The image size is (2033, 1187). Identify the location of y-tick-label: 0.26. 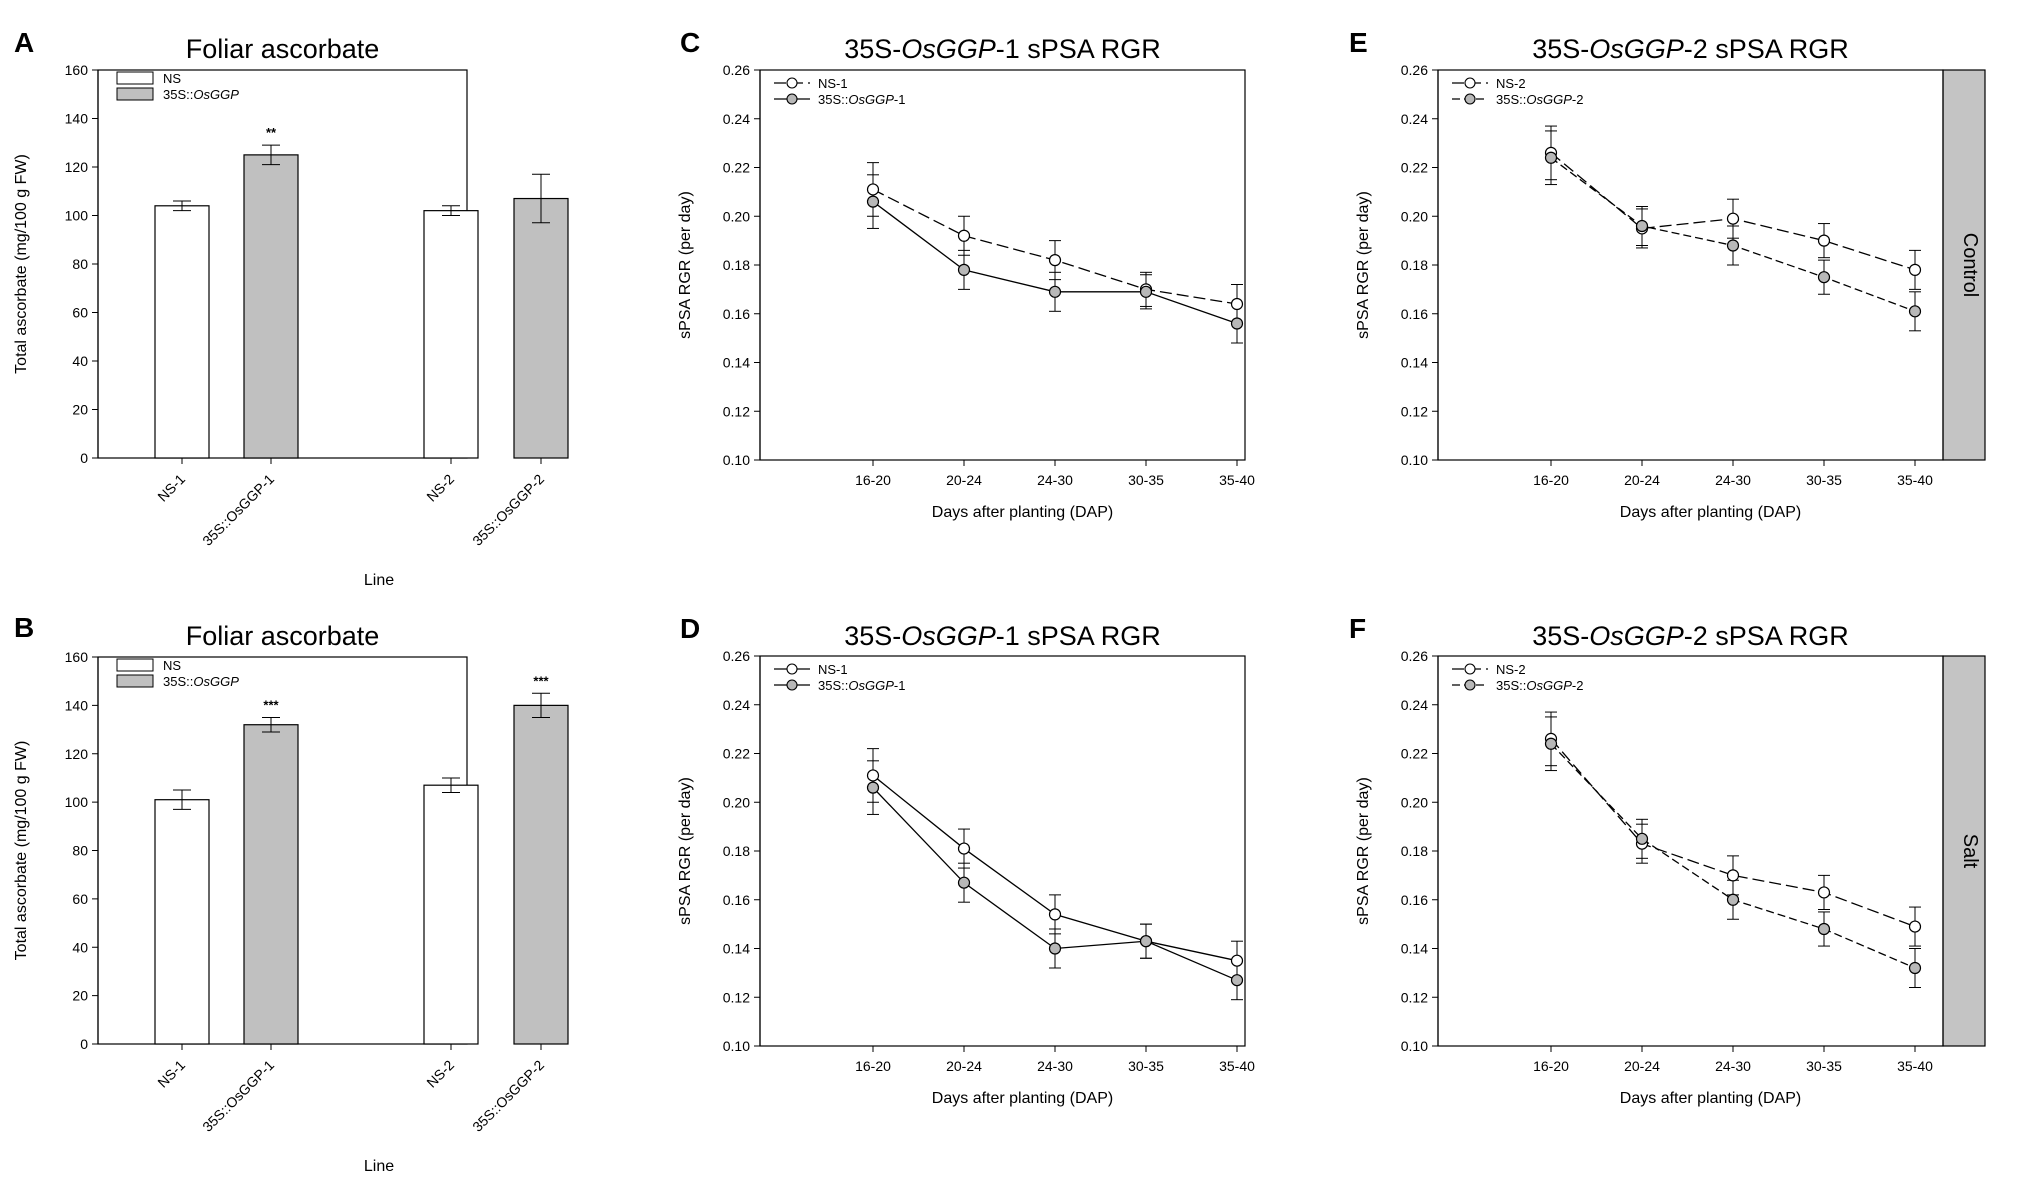
(736, 70).